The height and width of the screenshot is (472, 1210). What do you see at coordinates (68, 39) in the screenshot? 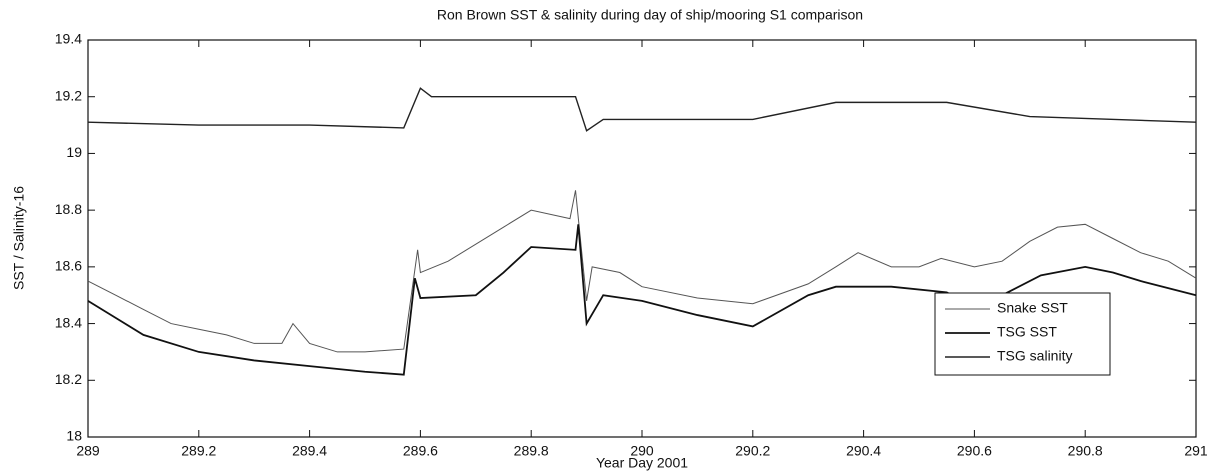
I see `y-tick-label: 19.4` at bounding box center [68, 39].